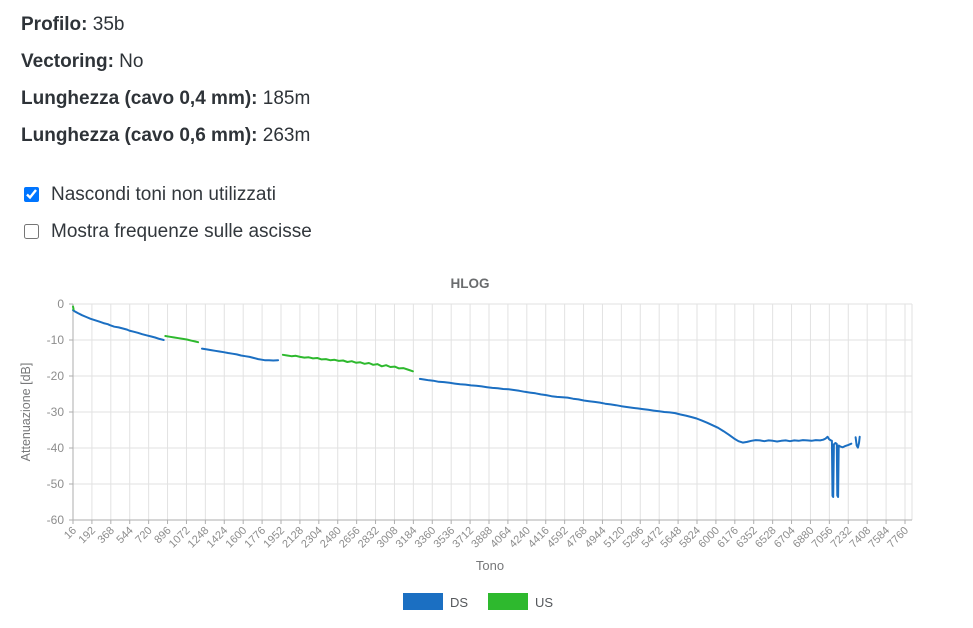  Describe the element at coordinates (709, 538) in the screenshot. I see `x-tick-label: 6000` at that location.